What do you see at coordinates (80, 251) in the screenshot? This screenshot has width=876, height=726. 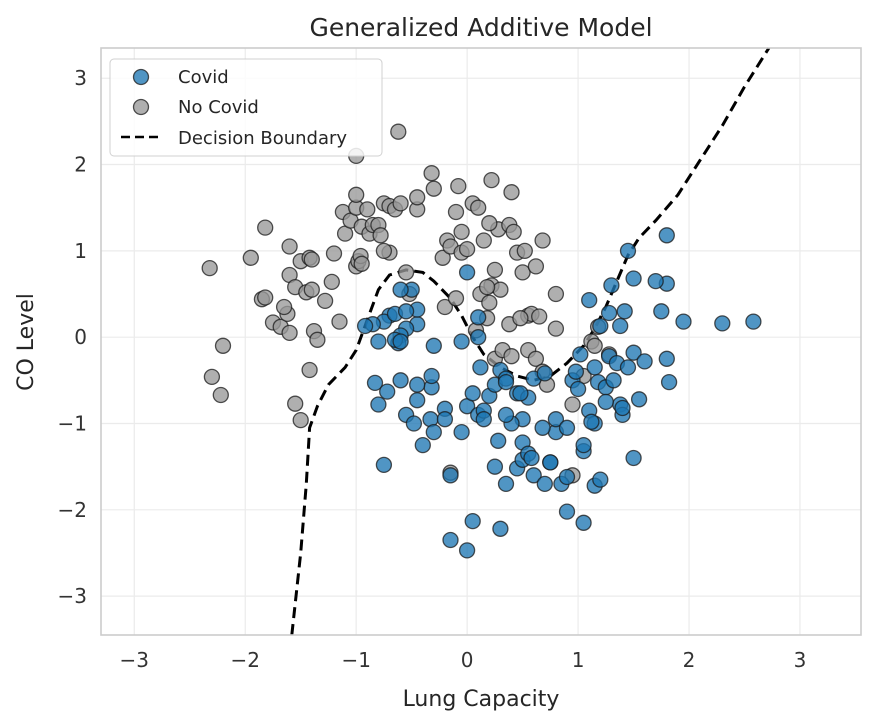 I see `y-tick-label: 1` at bounding box center [80, 251].